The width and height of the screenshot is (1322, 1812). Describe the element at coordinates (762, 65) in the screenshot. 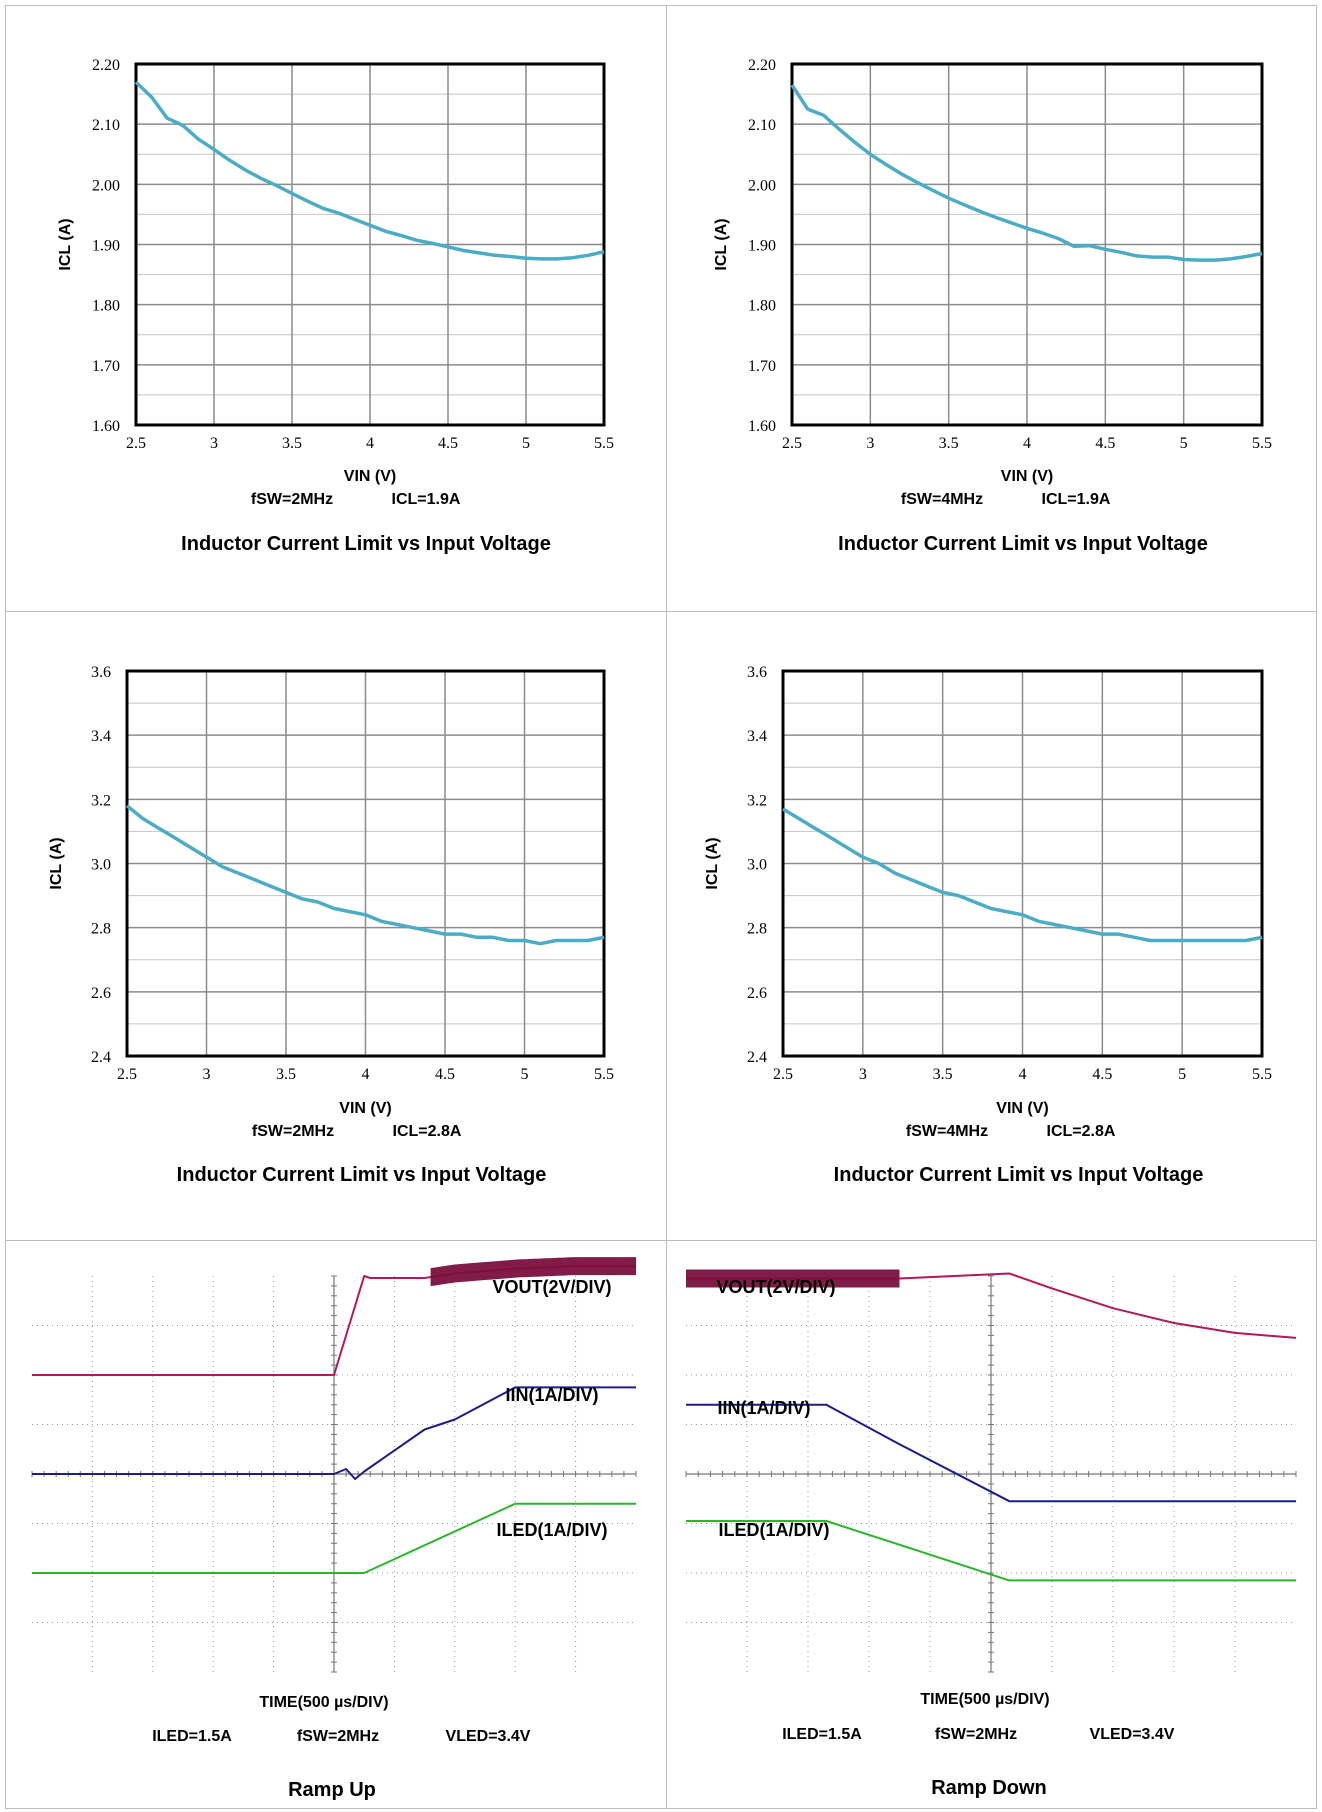

I see `y-tick-label: 2.20` at that location.